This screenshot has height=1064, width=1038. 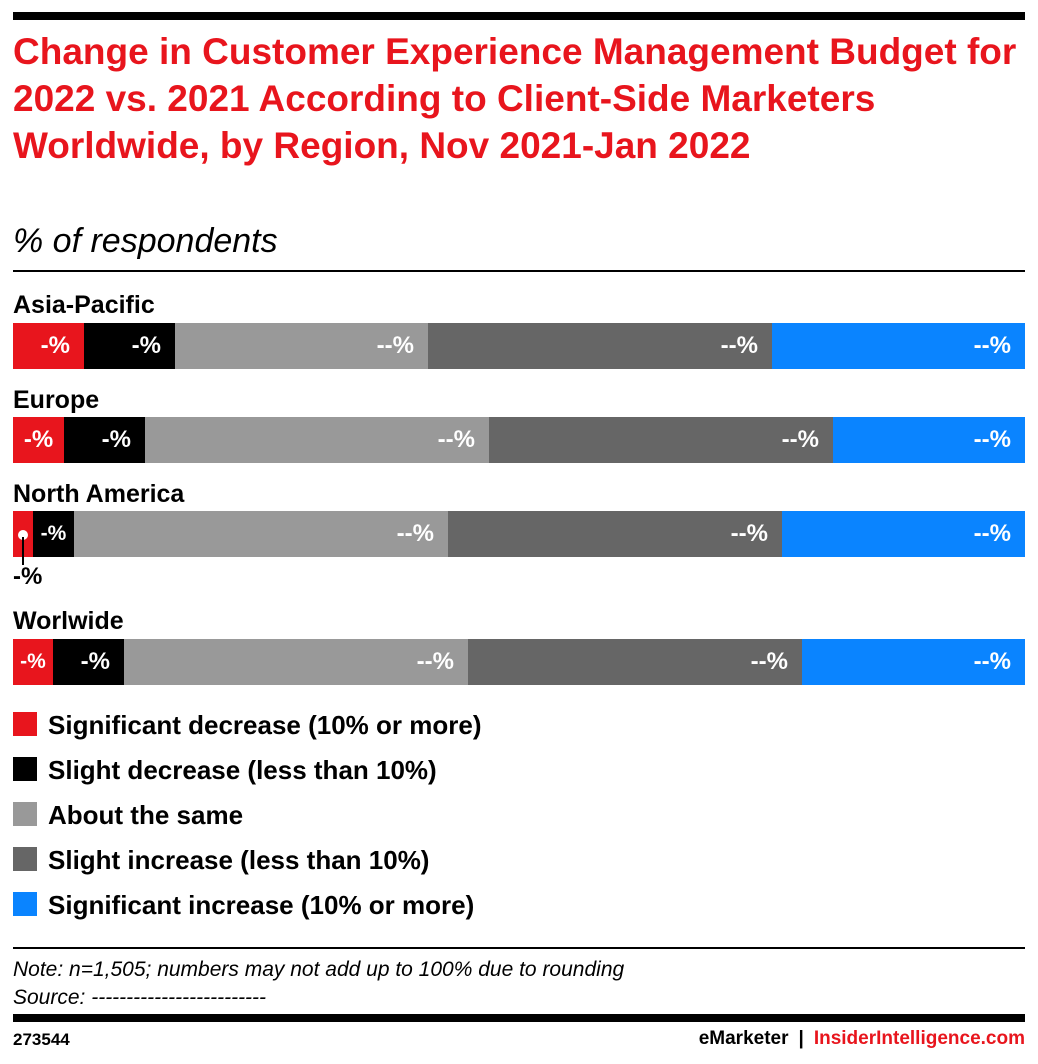 I want to click on chart-subtitle: % of respondents, so click(x=145, y=241).